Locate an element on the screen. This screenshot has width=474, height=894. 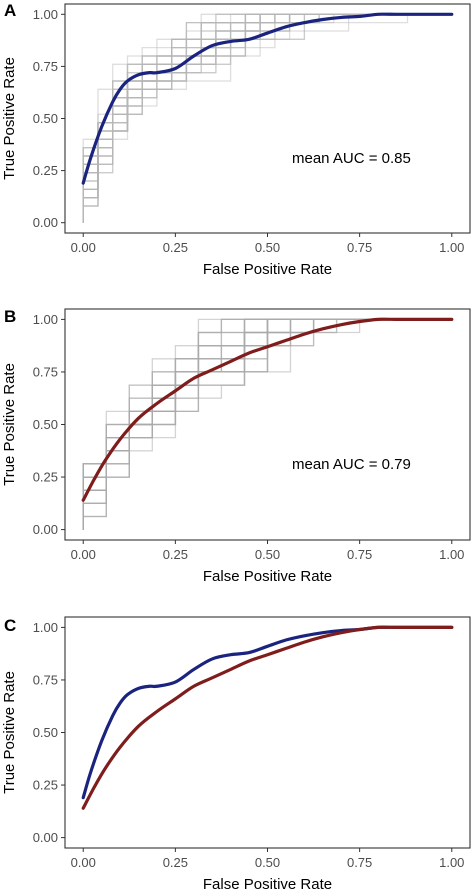
panel-letter: C is located at coordinates (10, 625).